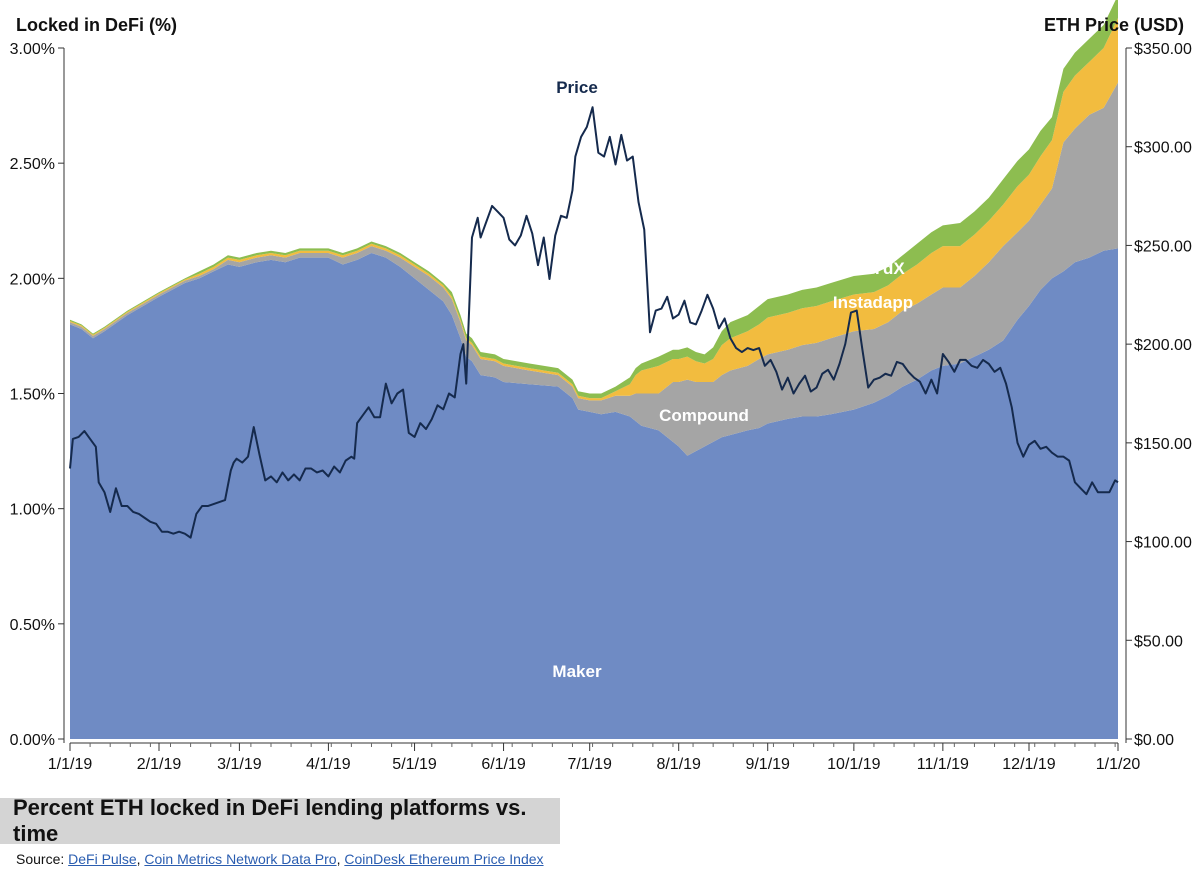 The height and width of the screenshot is (892, 1200). Describe the element at coordinates (159, 764) in the screenshot. I see `x-tick-label: 2/1/19` at that location.